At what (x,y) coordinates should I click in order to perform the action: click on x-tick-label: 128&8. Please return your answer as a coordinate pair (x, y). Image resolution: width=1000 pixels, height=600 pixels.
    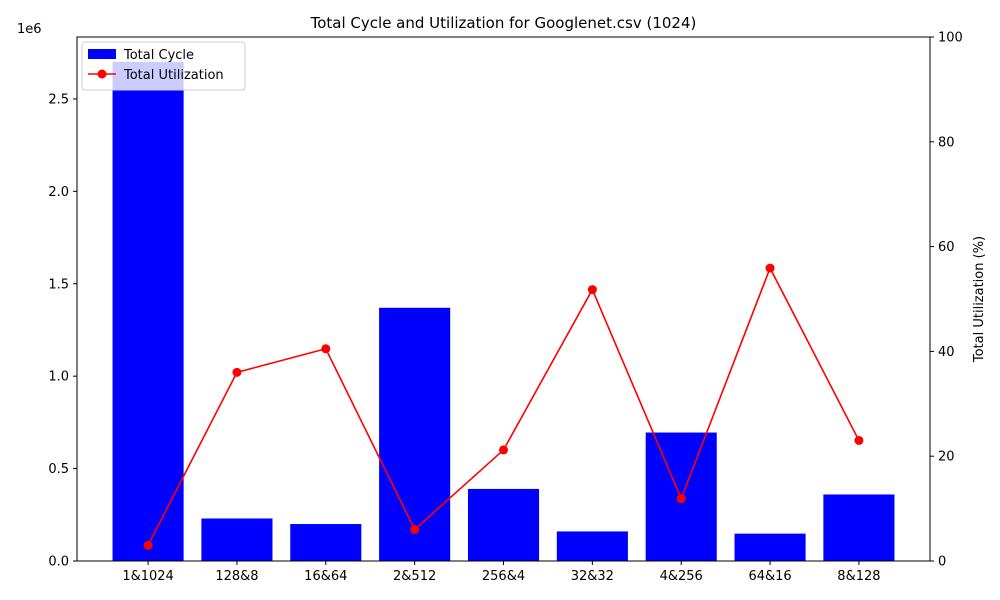
    Looking at the image, I should click on (236, 576).